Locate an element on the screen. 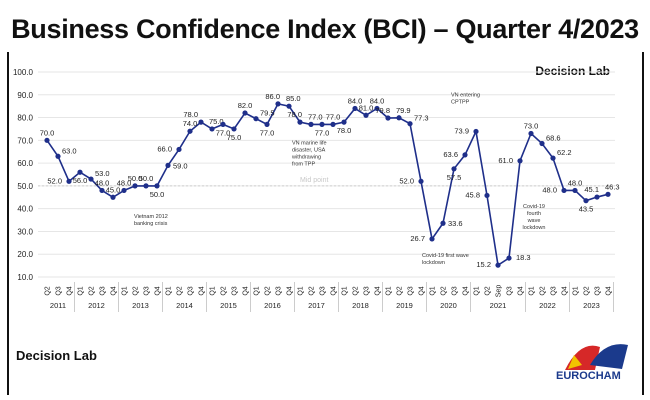 The height and width of the screenshot is (400, 650). data-label: 84.0 is located at coordinates (377, 100).